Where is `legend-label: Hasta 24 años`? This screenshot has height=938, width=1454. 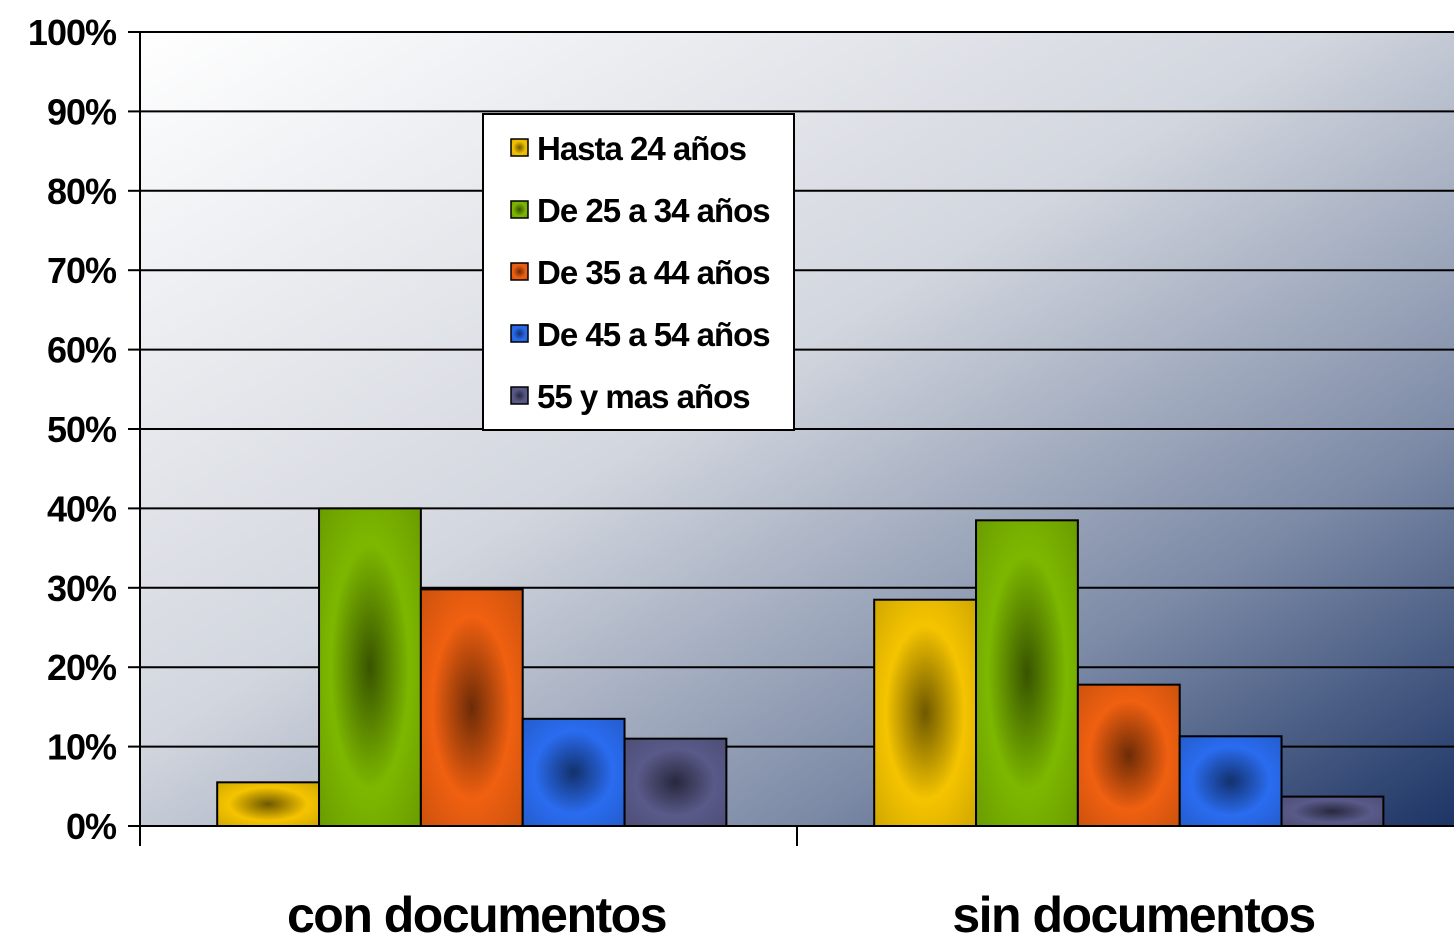 legend-label: Hasta 24 años is located at coordinates (641, 148).